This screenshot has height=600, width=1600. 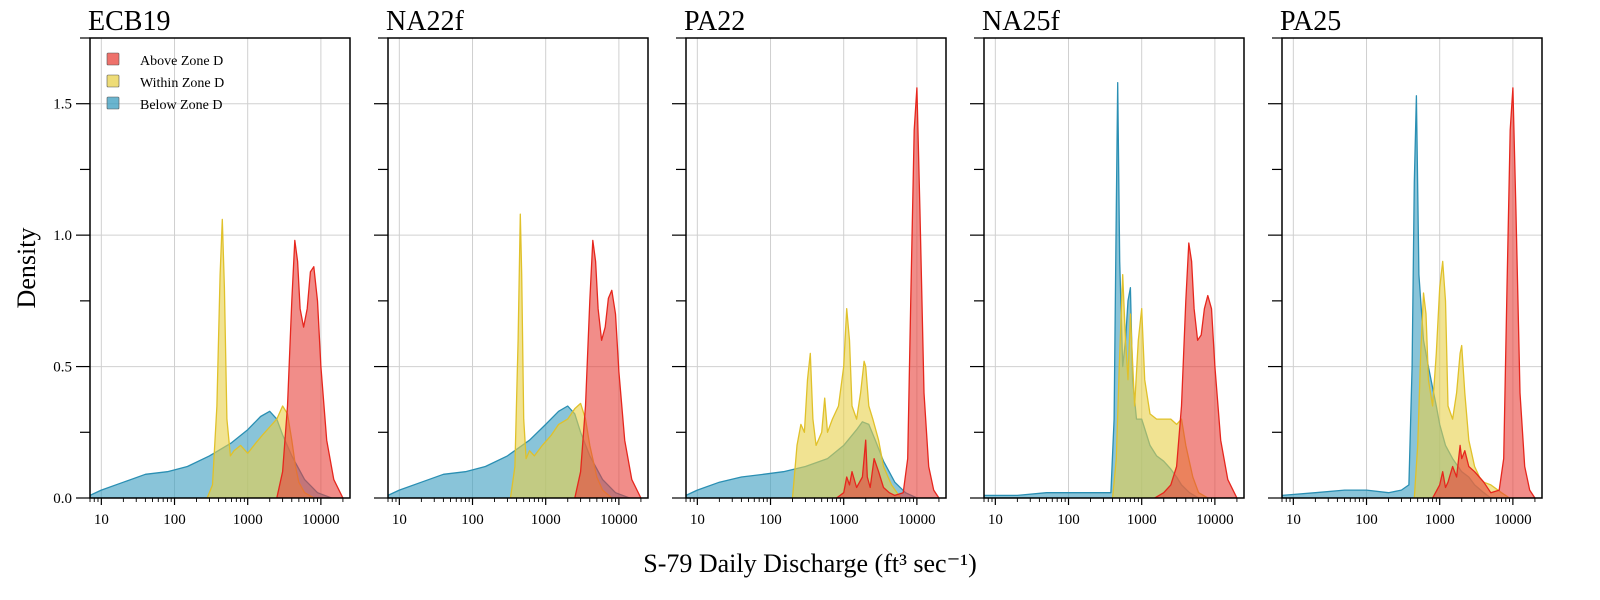 What do you see at coordinates (129, 21) in the screenshot?
I see `panel-title: ECB19` at bounding box center [129, 21].